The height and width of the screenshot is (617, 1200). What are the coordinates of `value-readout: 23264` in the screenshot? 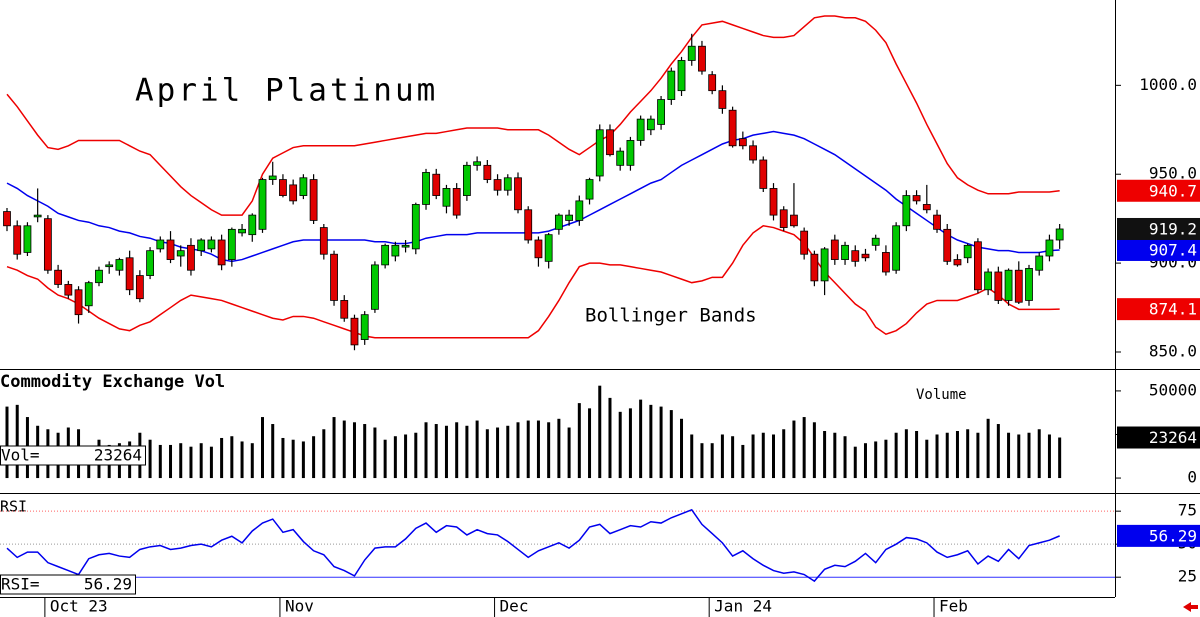 It's located at (118, 455).